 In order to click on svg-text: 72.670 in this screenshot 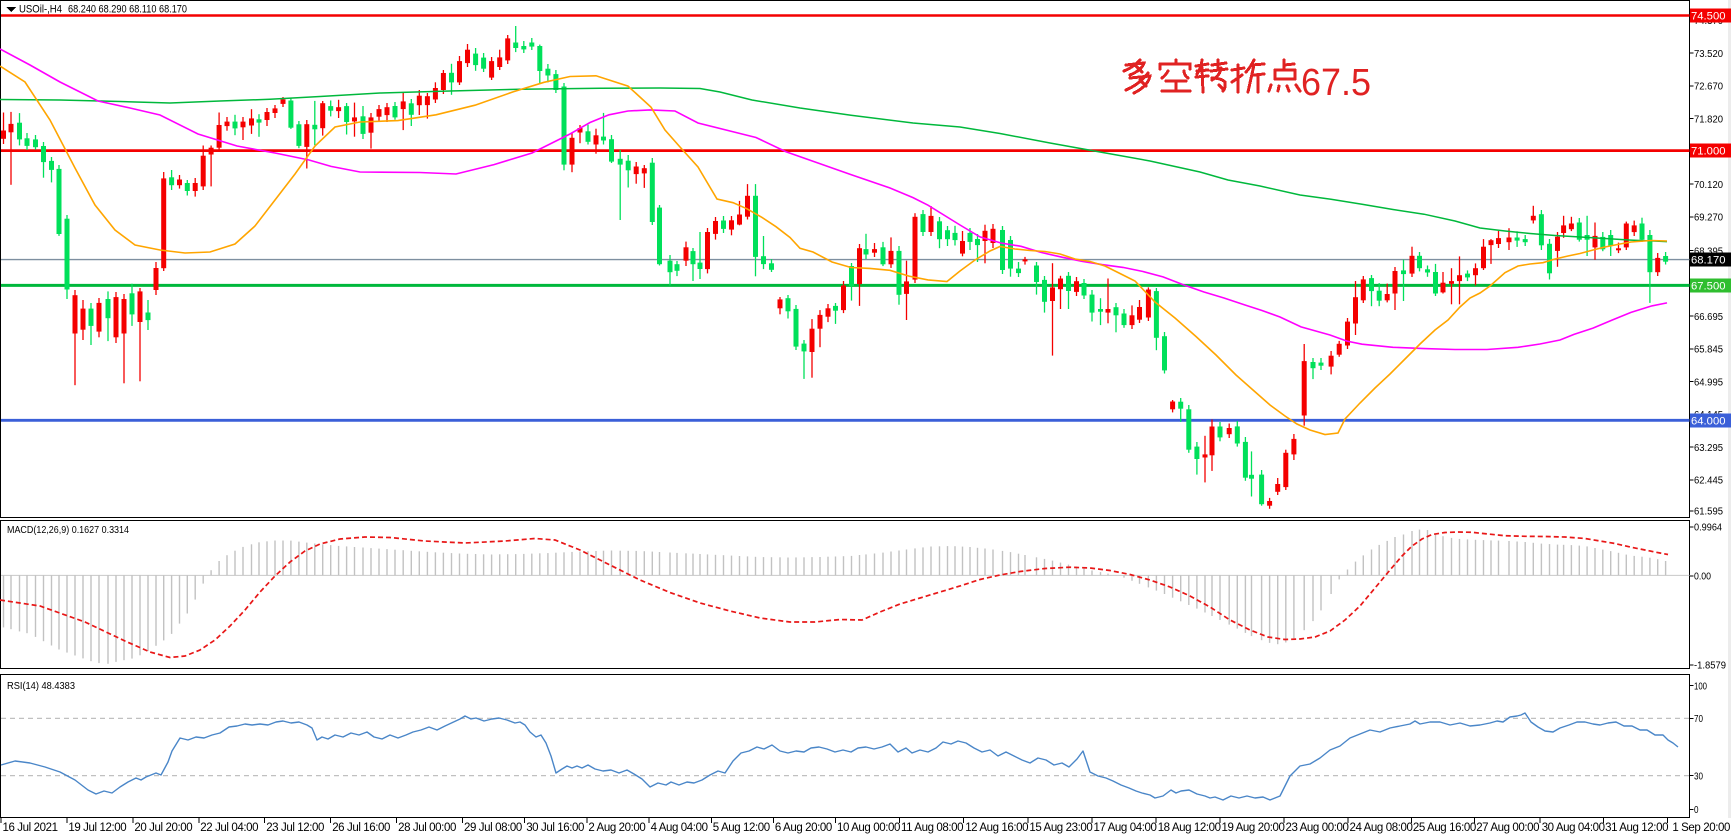, I will do `click(1708, 87)`.